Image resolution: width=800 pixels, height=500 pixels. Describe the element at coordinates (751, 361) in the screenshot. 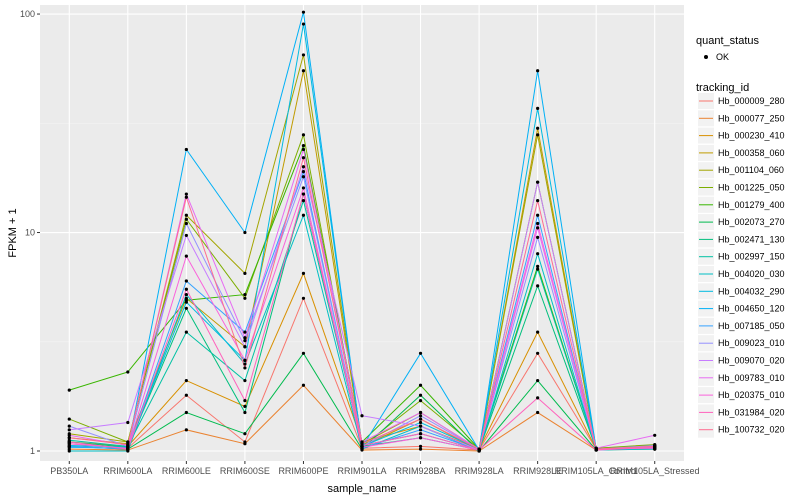

I see `legend-item-label: Hb_009070_020` at that location.